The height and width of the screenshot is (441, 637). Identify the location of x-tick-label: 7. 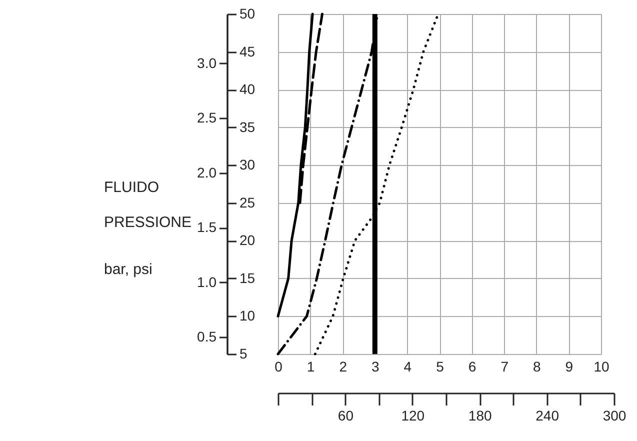
(504, 366).